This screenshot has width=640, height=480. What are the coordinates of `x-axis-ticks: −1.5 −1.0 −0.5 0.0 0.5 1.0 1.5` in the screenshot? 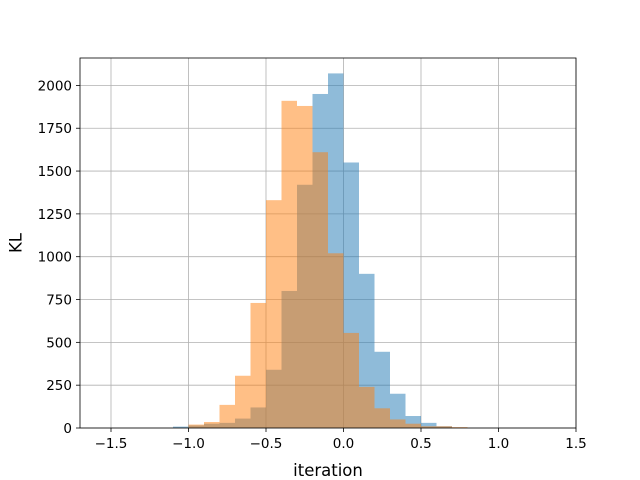 It's located at (341, 440).